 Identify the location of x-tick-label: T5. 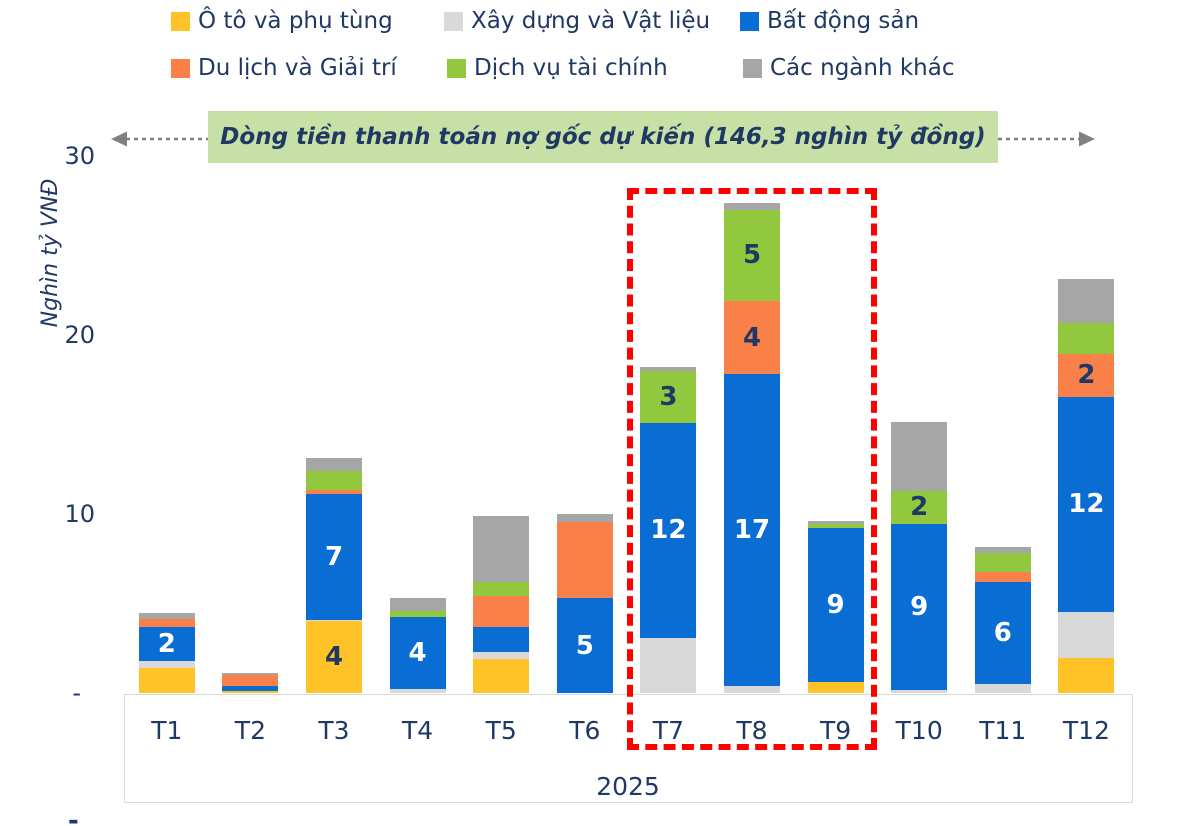
(501, 730).